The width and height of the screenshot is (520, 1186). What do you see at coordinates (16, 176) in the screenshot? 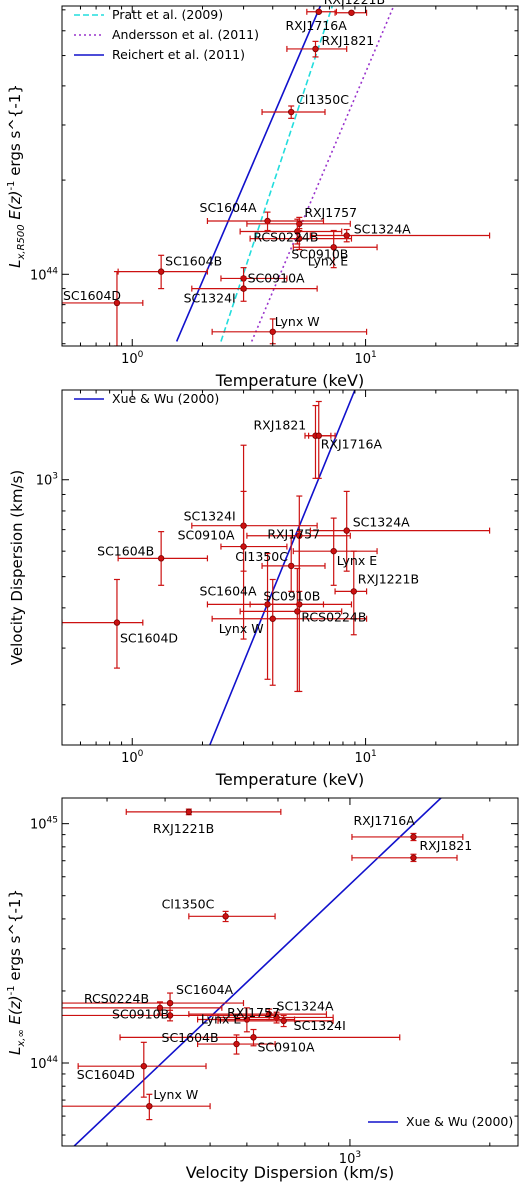
I see `y-axis-label: Lx,R500 E(z)-1 ergs s^{-1}` at bounding box center [16, 176].